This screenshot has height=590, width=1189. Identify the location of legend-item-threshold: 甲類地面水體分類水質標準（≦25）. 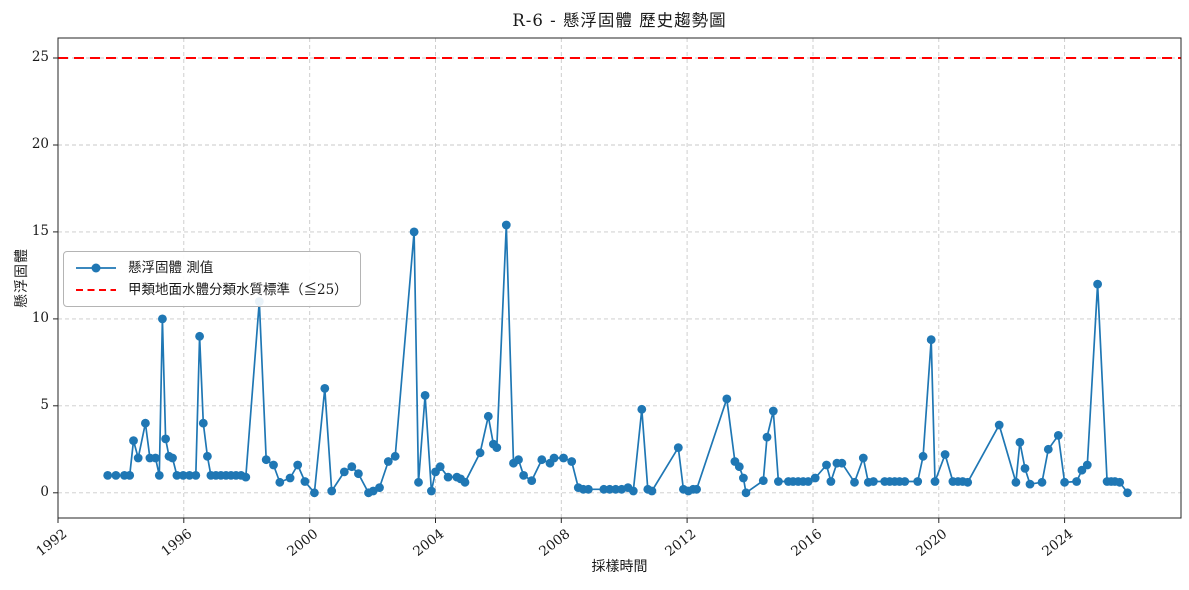
(211, 290).